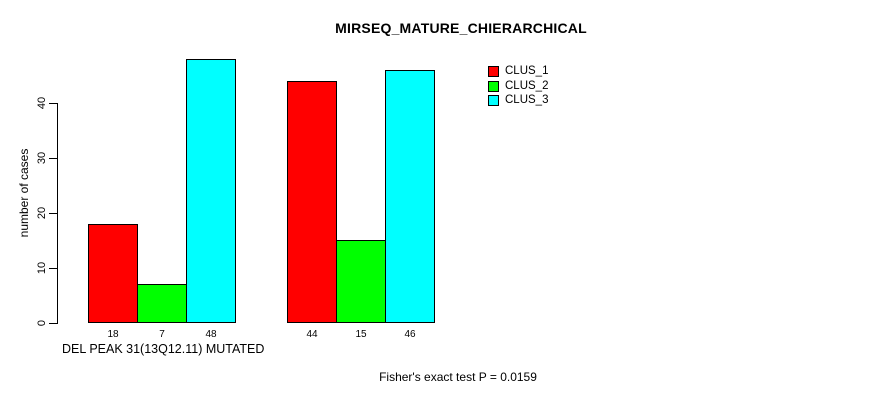  What do you see at coordinates (527, 71) in the screenshot?
I see `legend-label-clus_1: CLUS_1` at bounding box center [527, 71].